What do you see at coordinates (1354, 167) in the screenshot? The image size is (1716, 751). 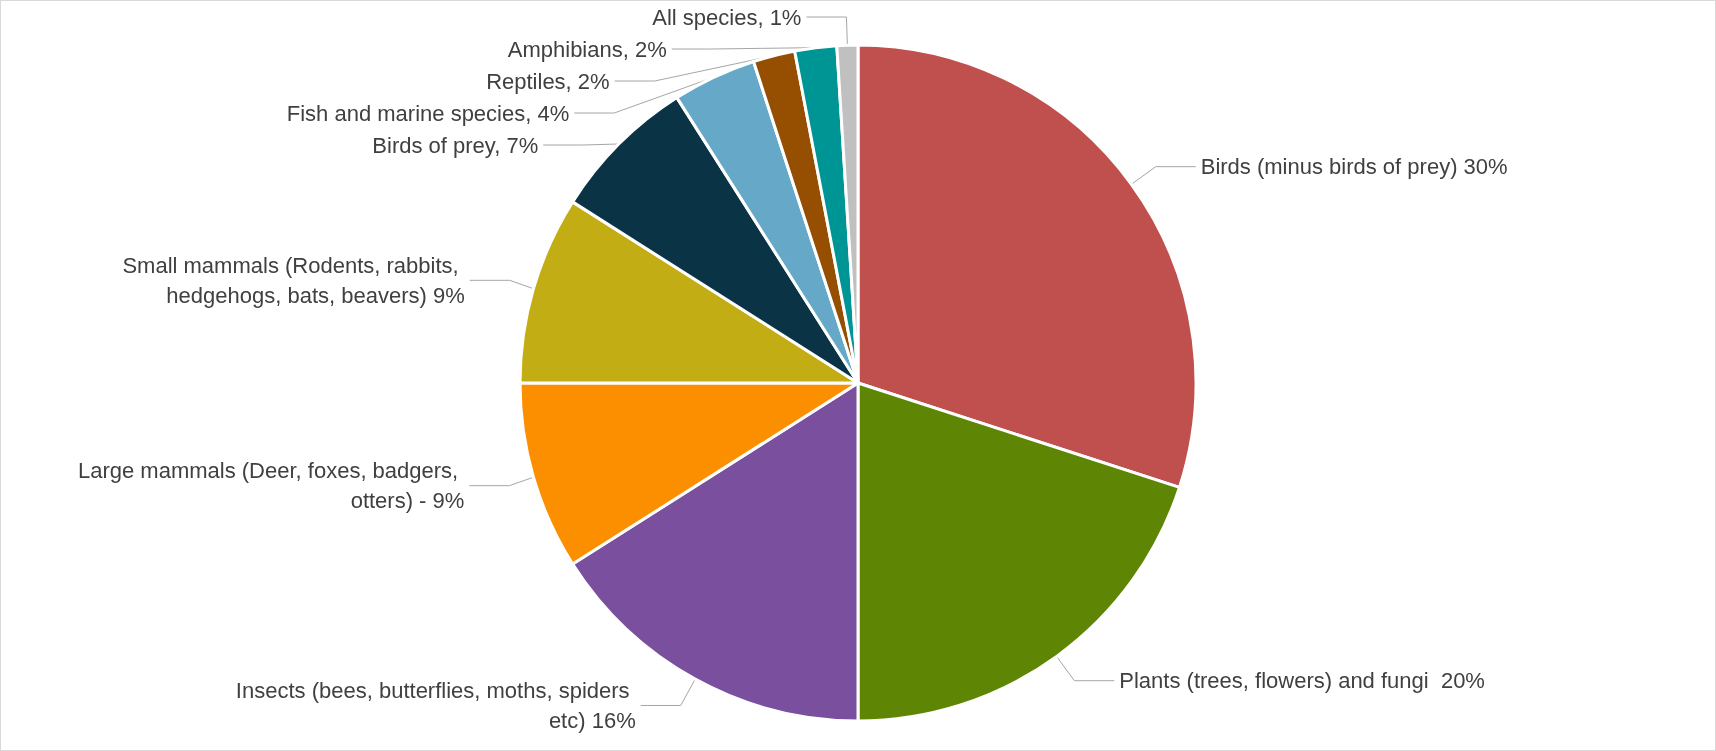 I see `slice-label: Birds (minus birds of prey) 30%` at bounding box center [1354, 167].